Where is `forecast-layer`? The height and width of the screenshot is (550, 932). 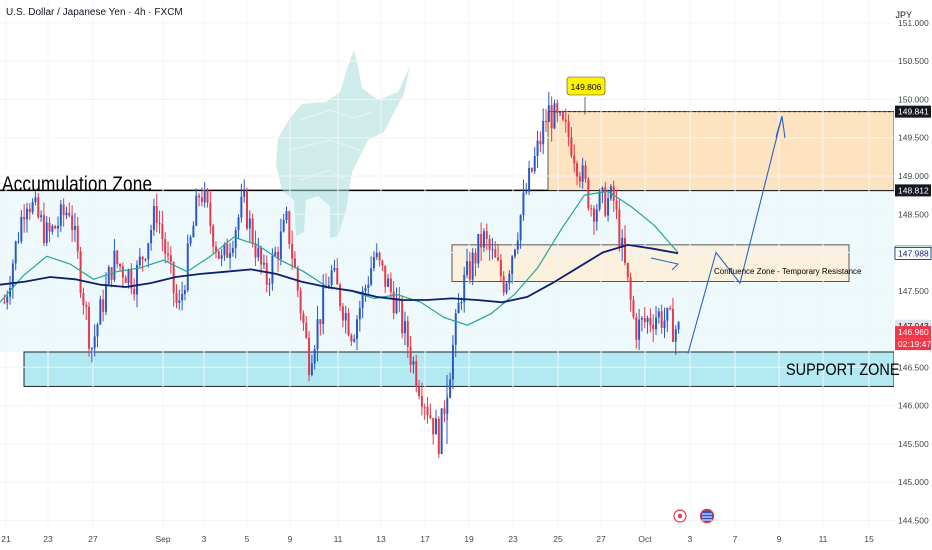 forecast-layer is located at coordinates (718, 235).